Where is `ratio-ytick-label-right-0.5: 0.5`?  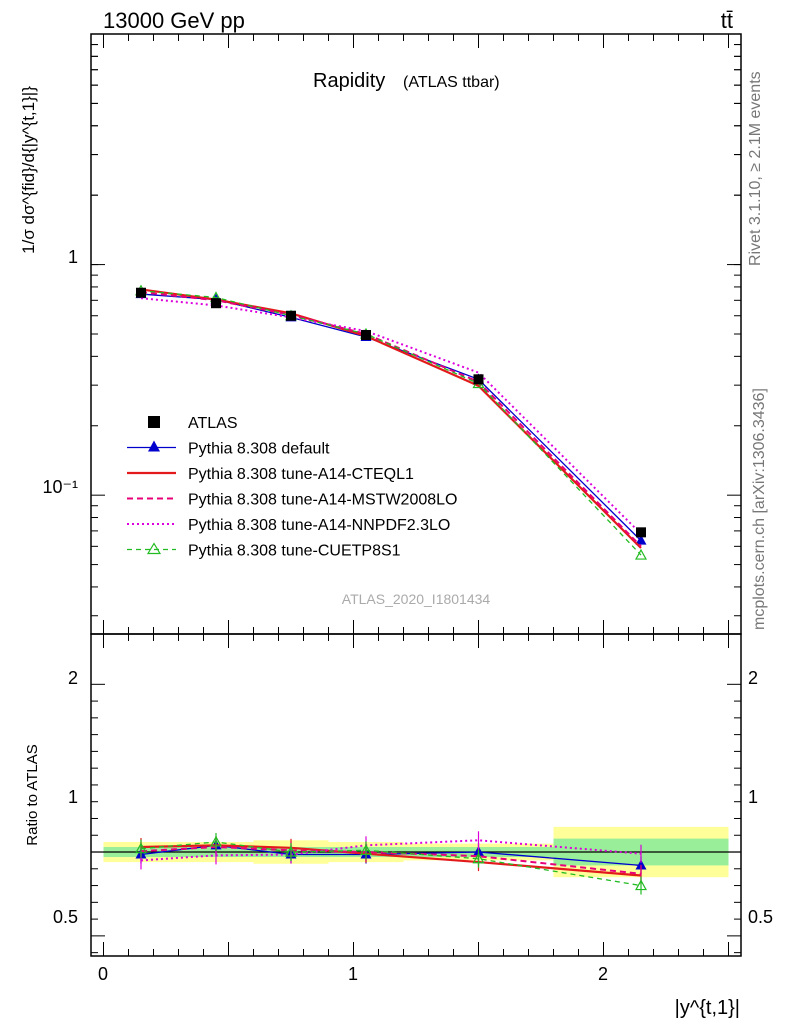
ratio-ytick-label-right-0.5: 0.5 is located at coordinates (760, 917).